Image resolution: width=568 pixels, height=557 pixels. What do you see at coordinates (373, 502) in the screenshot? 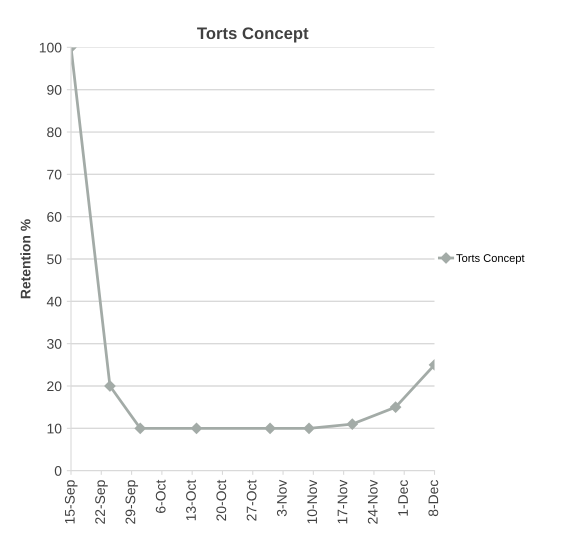
I see `x-tick-label: 24-Nov` at bounding box center [373, 502].